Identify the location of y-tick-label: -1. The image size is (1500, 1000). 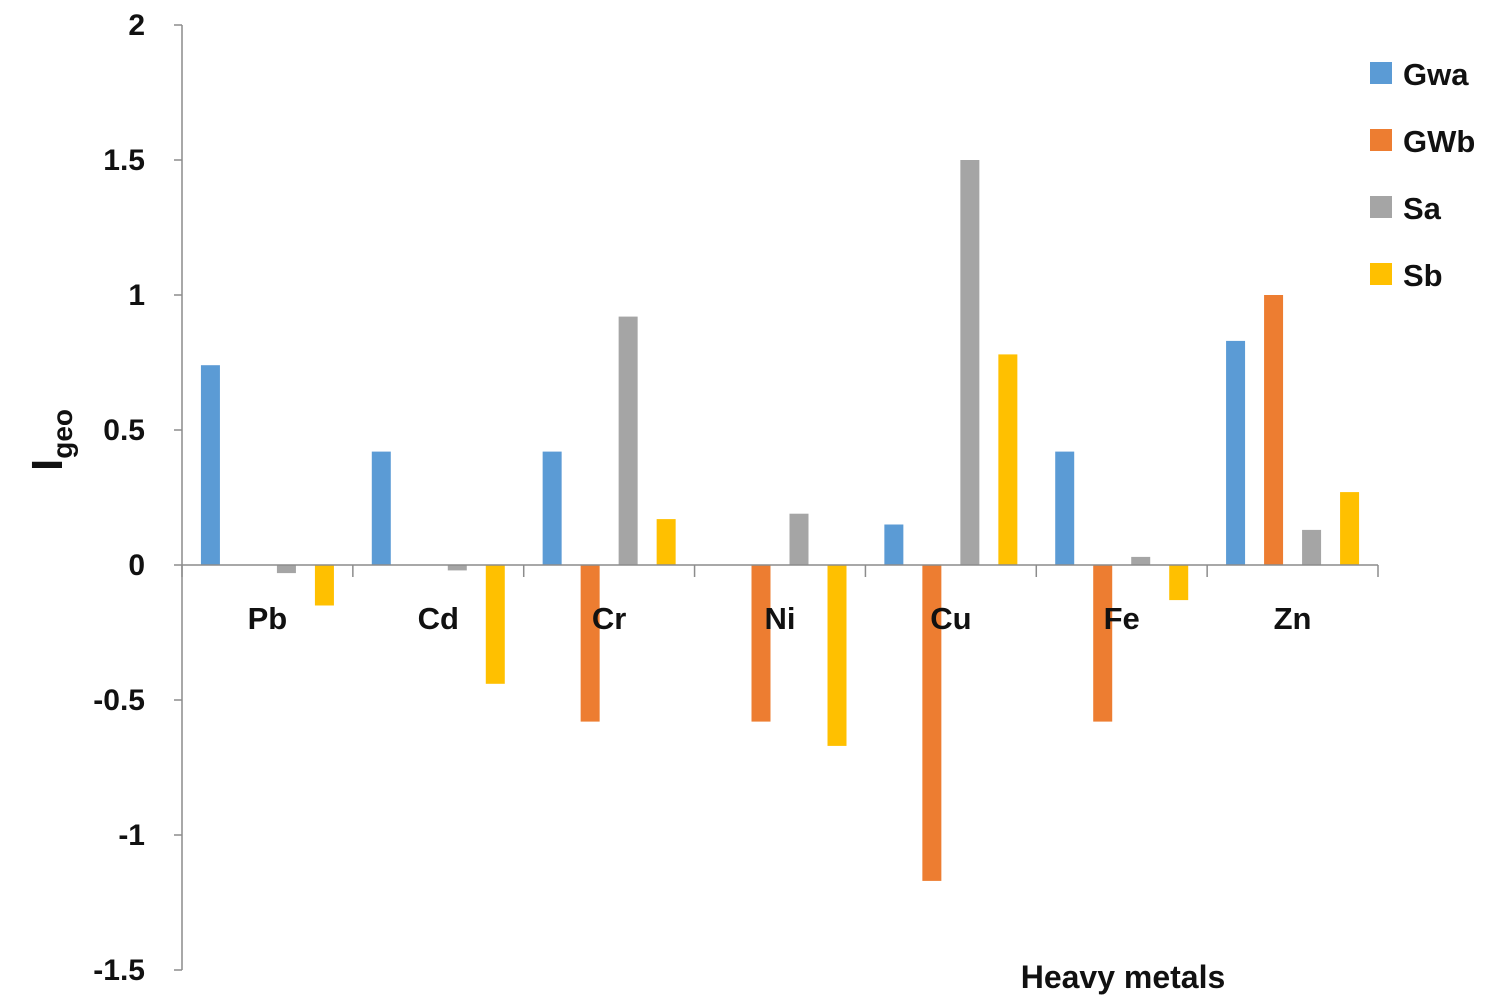
(131, 835).